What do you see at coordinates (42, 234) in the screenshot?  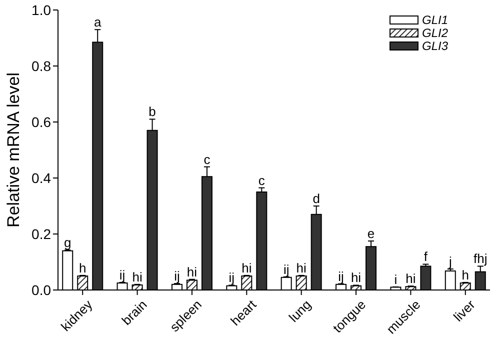 I see `y-tick-label: 0.2` at bounding box center [42, 234].